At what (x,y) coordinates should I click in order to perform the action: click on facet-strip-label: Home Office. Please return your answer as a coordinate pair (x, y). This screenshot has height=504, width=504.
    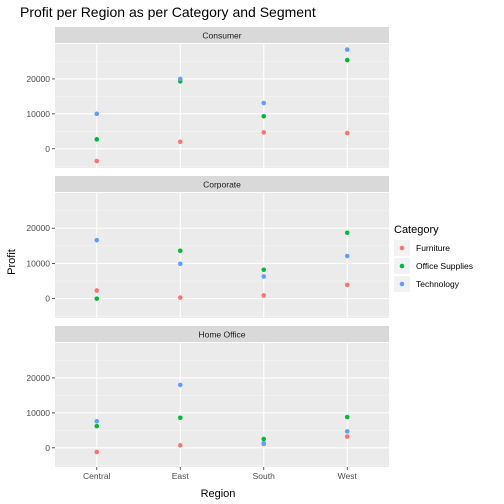
    Looking at the image, I should click on (221, 335).